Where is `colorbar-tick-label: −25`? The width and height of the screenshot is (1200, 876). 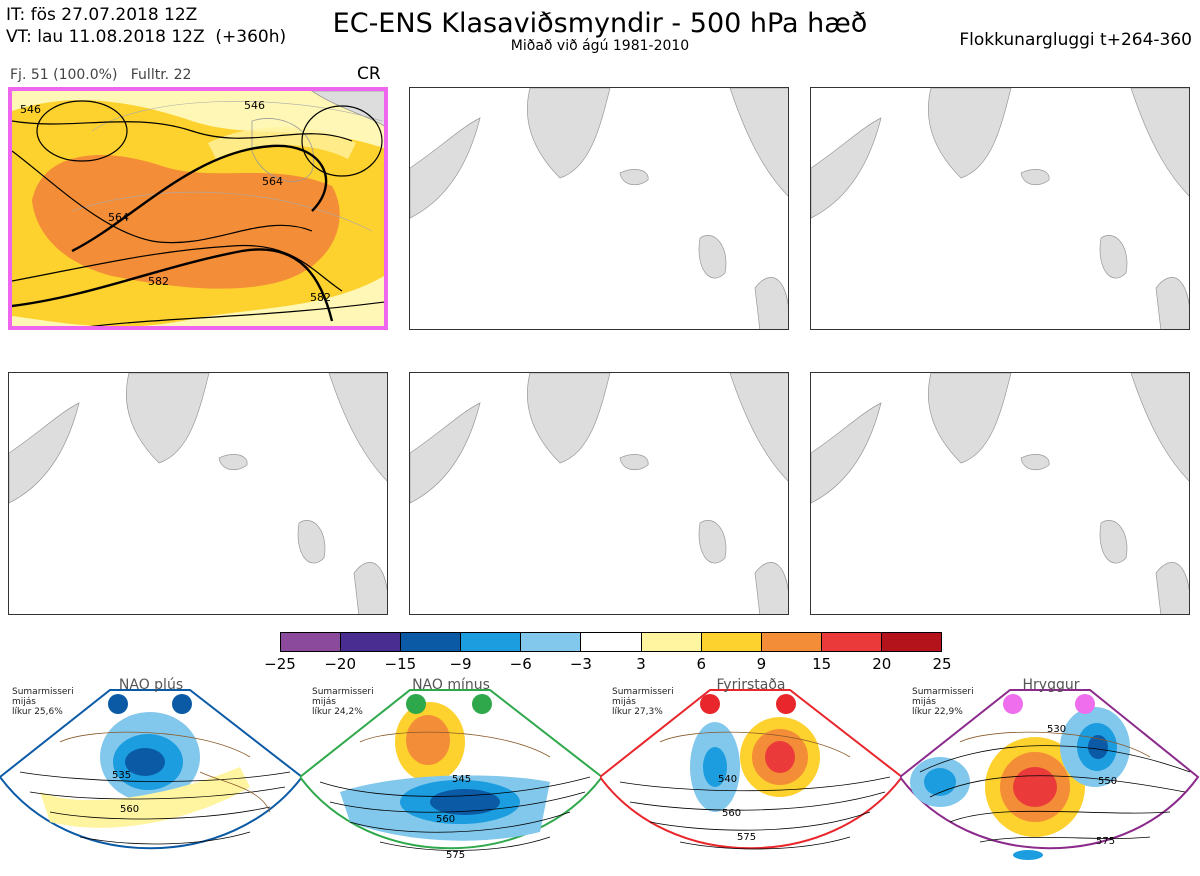 colorbar-tick-label: −25 is located at coordinates (280, 664).